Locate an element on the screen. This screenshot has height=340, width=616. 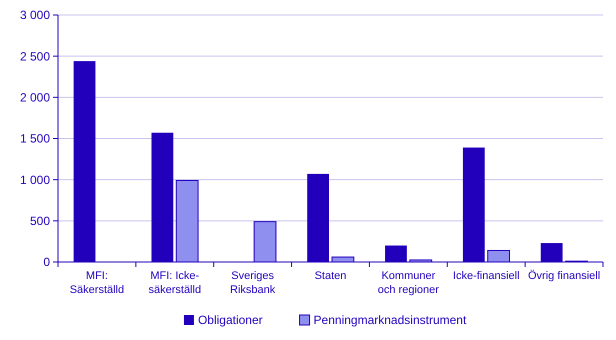
x-tick-label: Kommuner och regioner is located at coordinates (409, 283).